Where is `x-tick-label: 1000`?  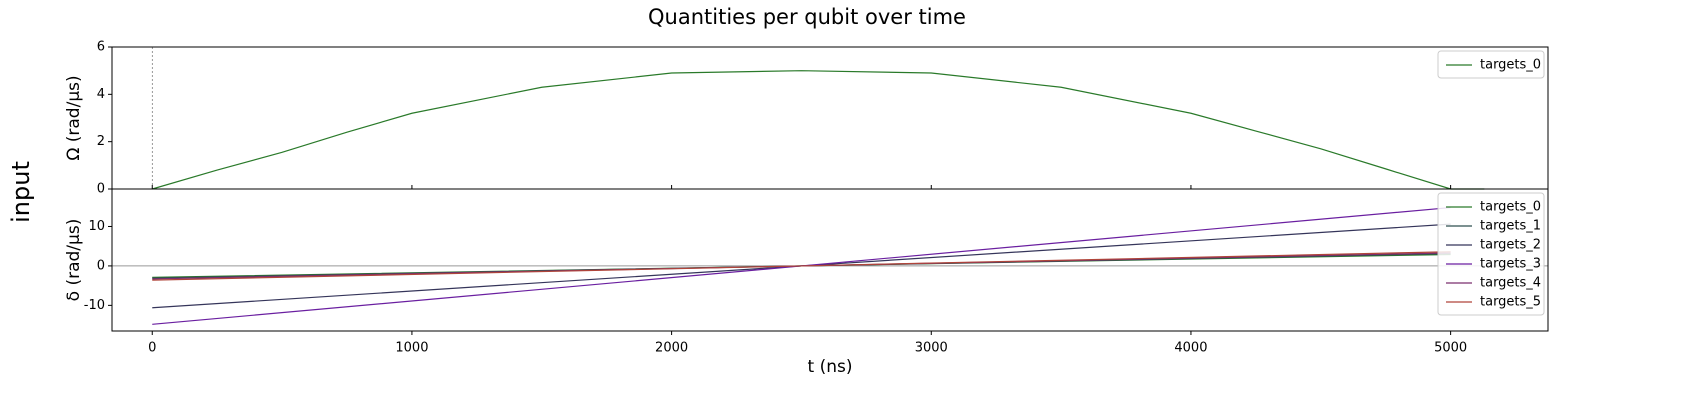
x-tick-label: 1000 is located at coordinates (411, 348).